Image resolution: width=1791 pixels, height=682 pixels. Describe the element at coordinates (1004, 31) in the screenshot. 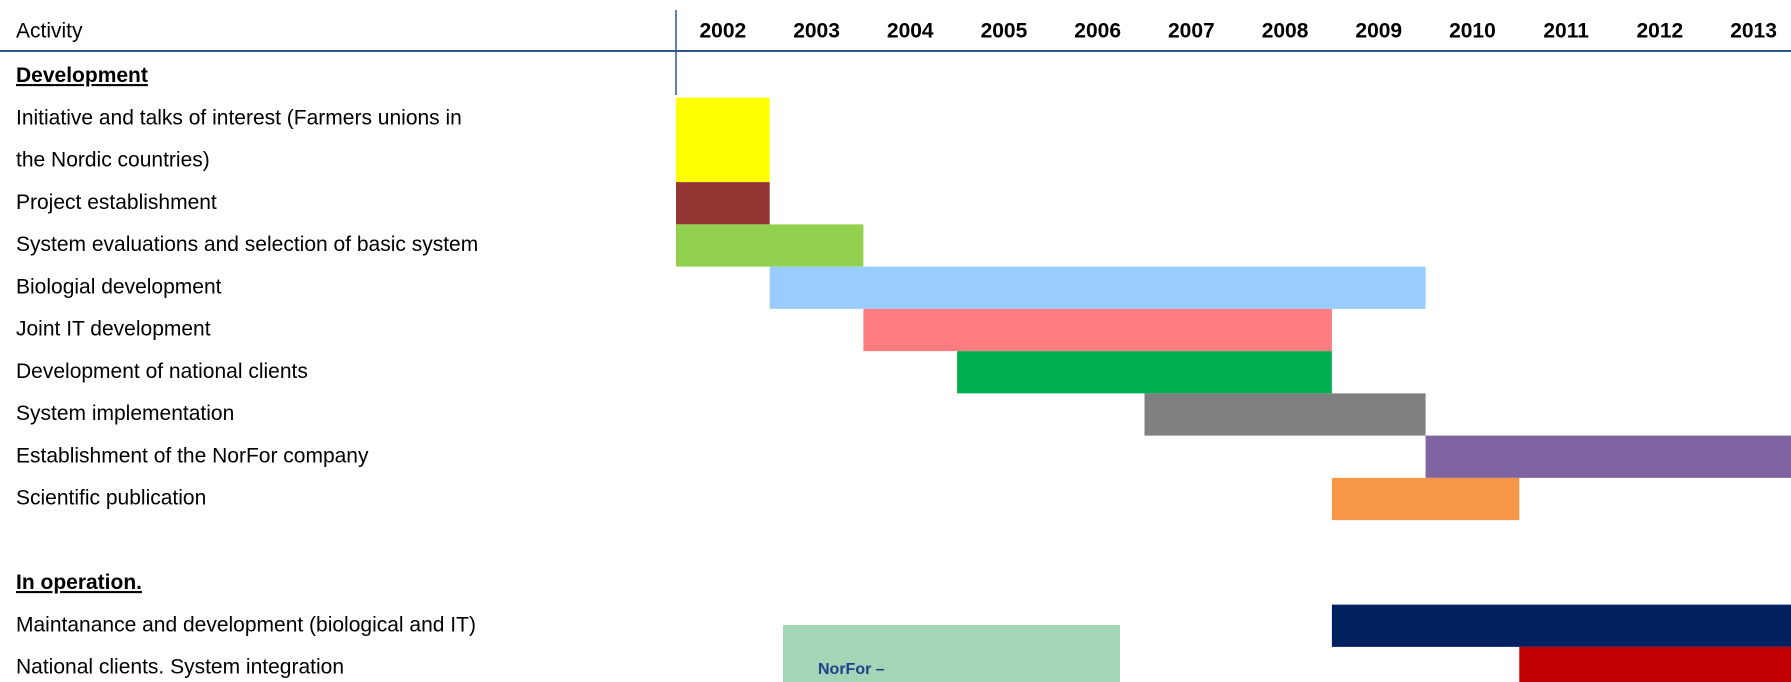

I see `year-label: 2005` at that location.